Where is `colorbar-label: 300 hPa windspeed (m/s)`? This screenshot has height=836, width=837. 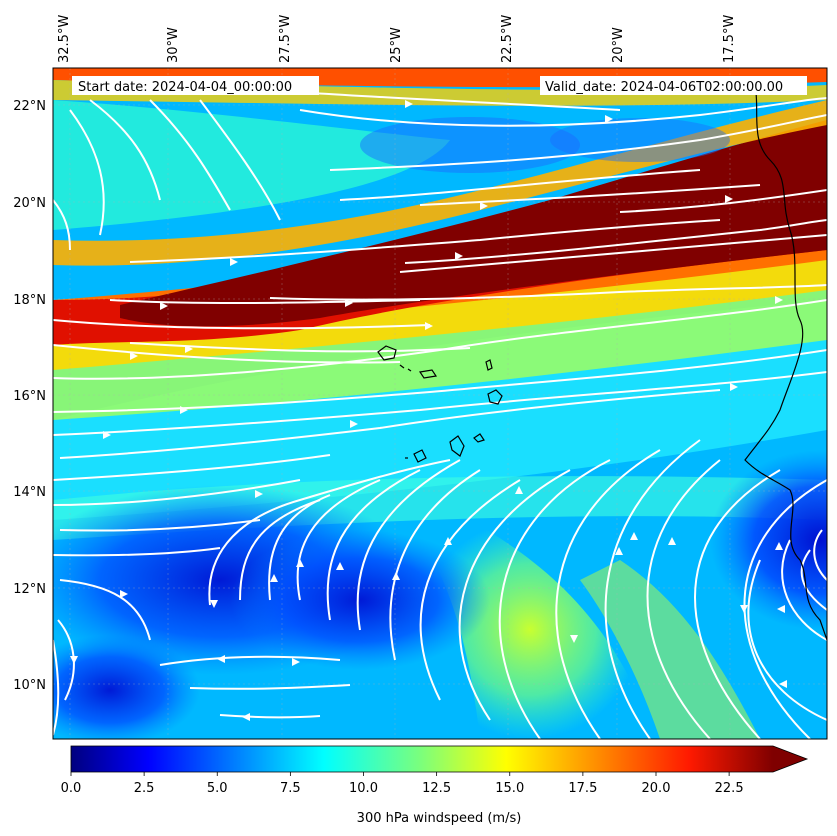 colorbar-label: 300 hPa windspeed (m/s) is located at coordinates (439, 818).